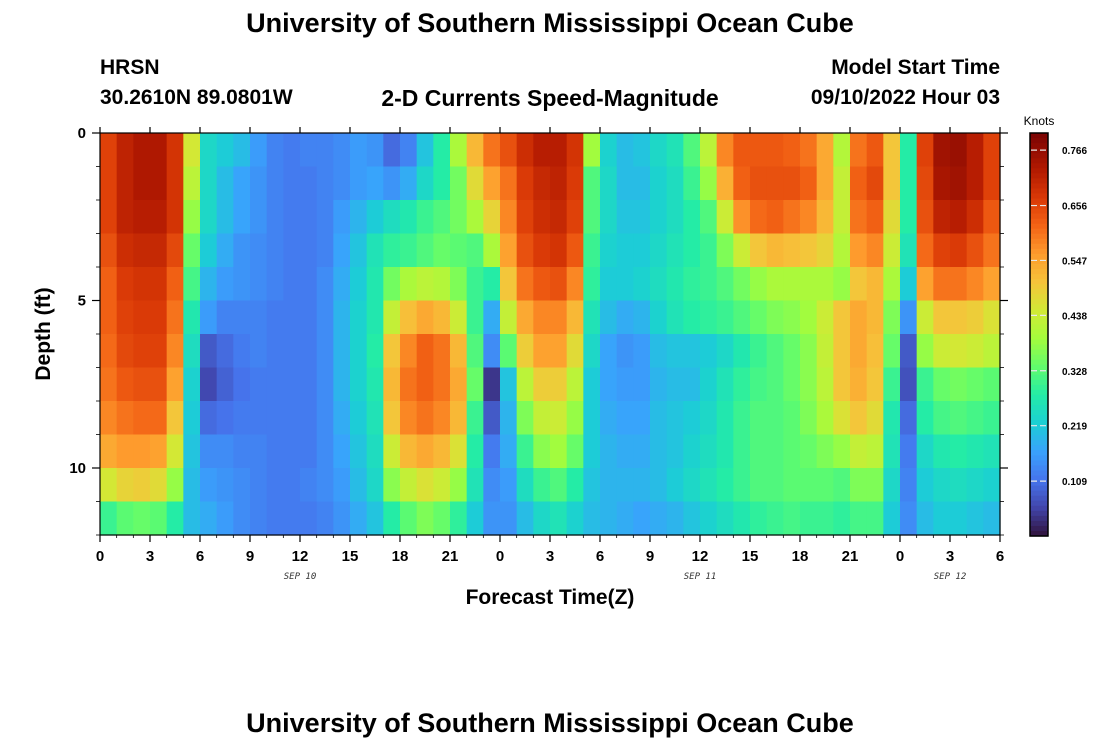 This screenshot has width=1100, height=750. Describe the element at coordinates (800, 556) in the screenshot. I see `x-tick-label: 18` at that location.